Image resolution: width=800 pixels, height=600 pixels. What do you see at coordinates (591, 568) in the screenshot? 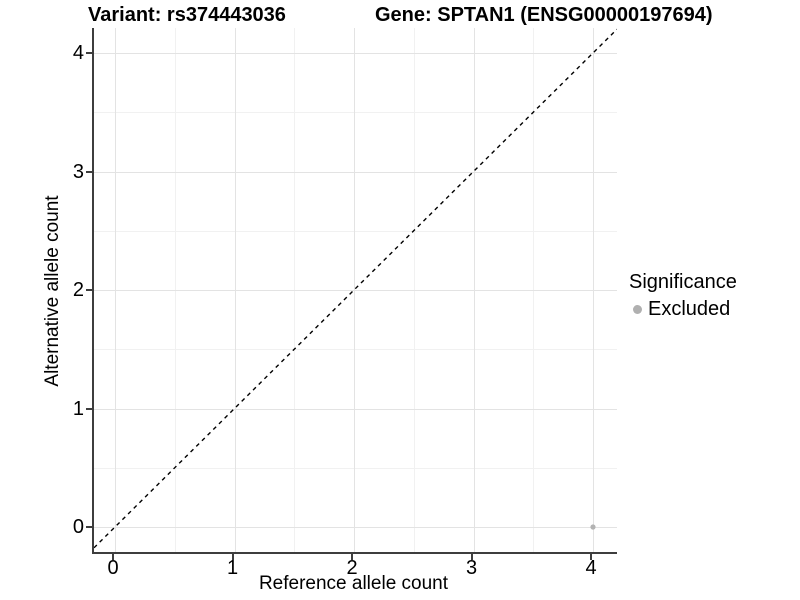
I see `x-tick-label: 4` at bounding box center [591, 568].